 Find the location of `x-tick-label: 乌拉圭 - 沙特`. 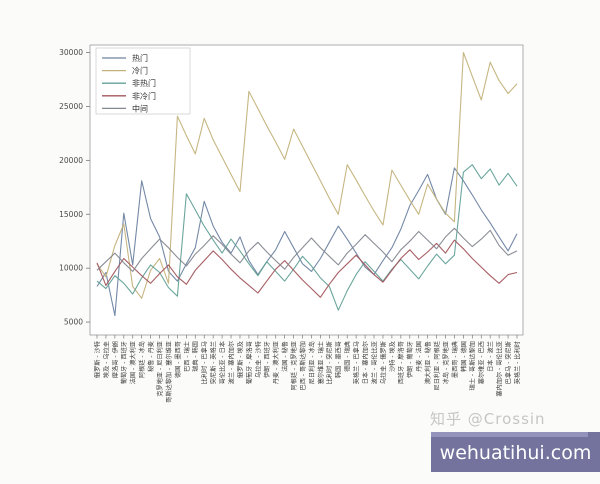

x-tick-label: 乌拉圭 - 沙特 is located at coordinates (258, 359).